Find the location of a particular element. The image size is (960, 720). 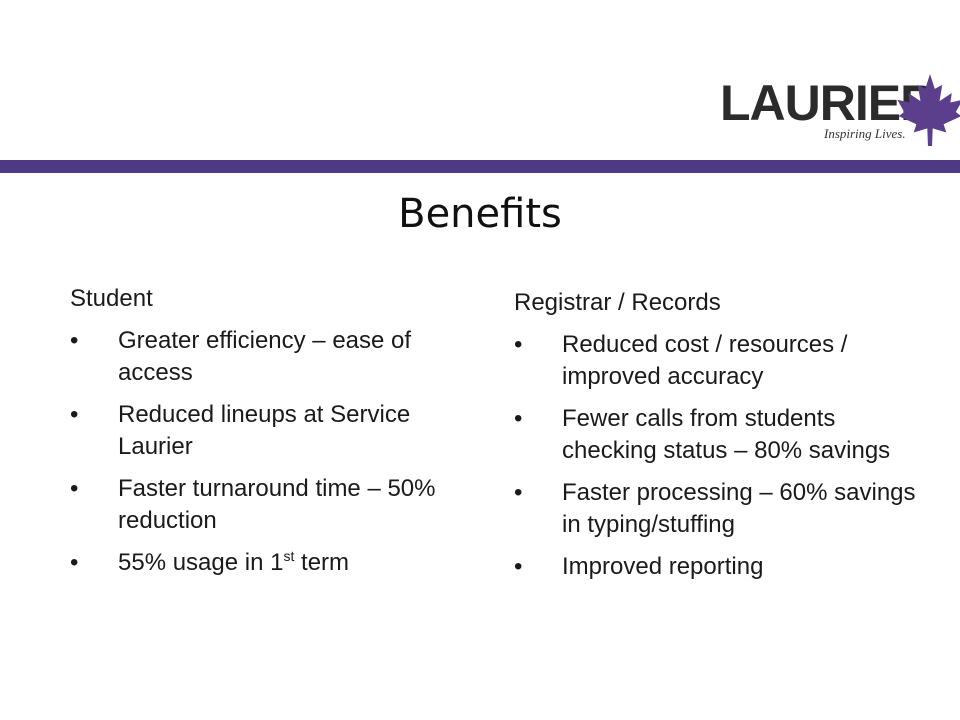

maple-leaf-icon is located at coordinates (928, 110).